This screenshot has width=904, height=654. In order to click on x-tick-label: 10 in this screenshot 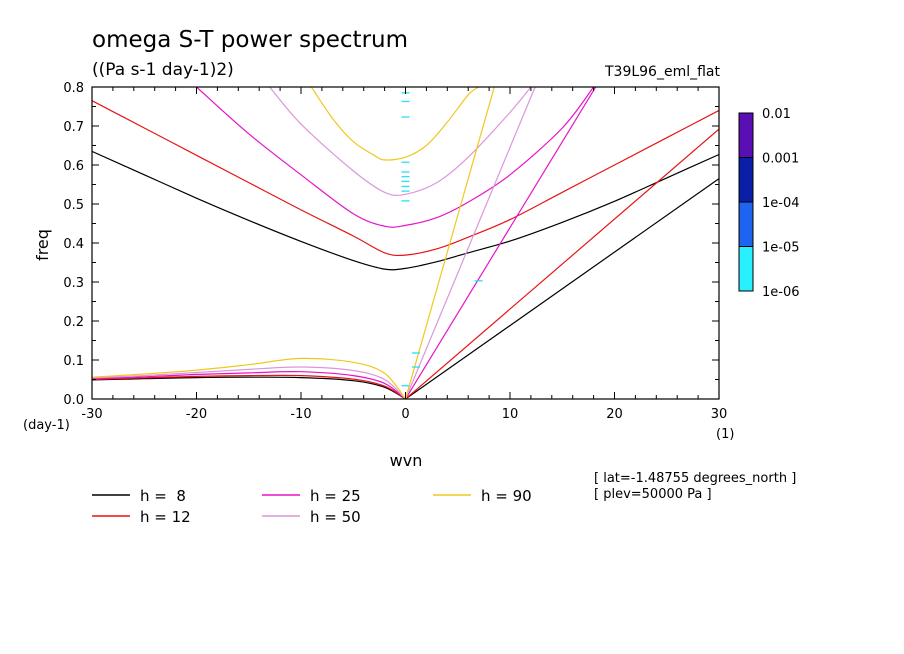, I will do `click(510, 414)`.